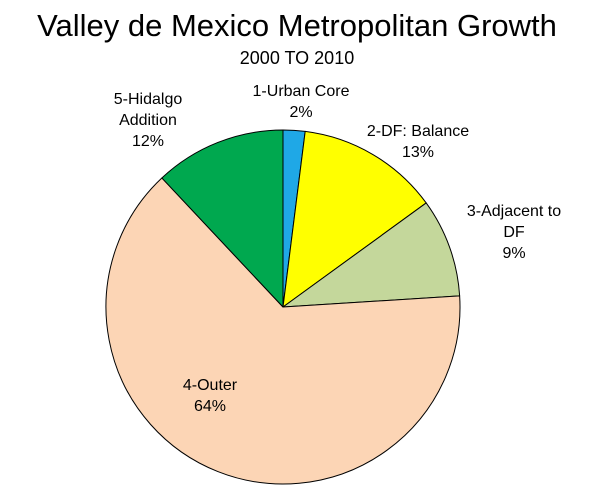  What do you see at coordinates (418, 152) in the screenshot?
I see `slice-percent: 13%` at bounding box center [418, 152].